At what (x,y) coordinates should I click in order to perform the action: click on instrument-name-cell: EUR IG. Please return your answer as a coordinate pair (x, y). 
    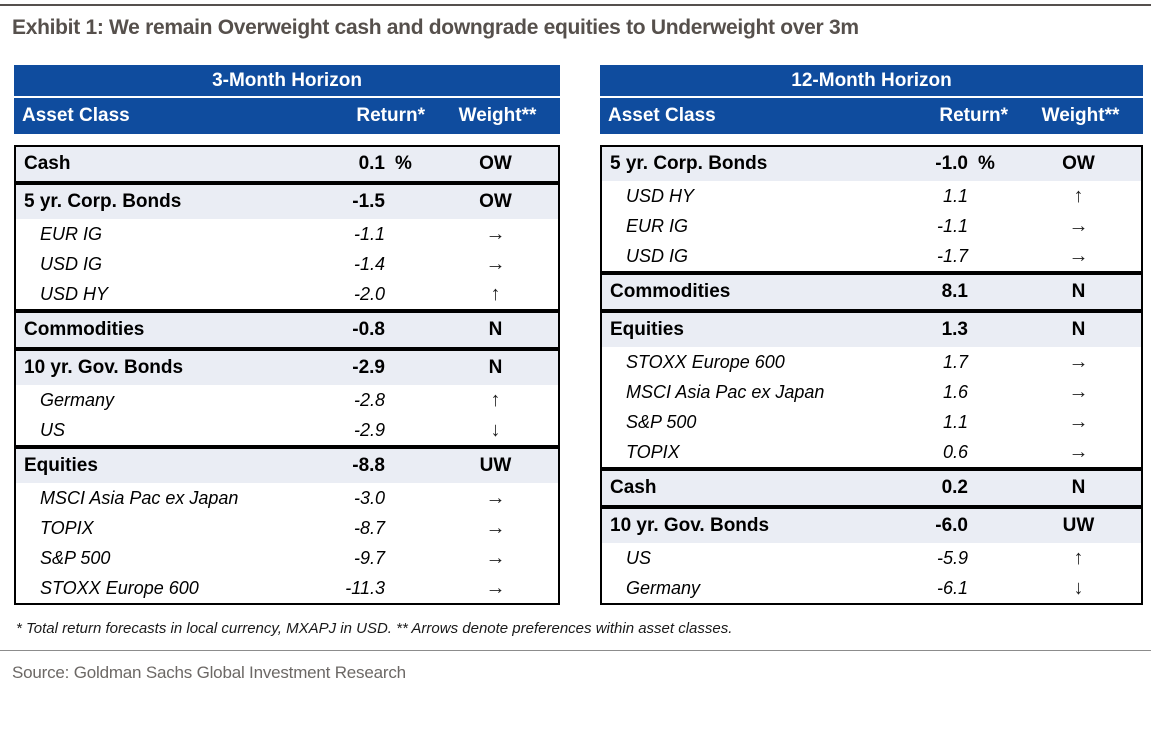
    Looking at the image, I should click on (71, 233).